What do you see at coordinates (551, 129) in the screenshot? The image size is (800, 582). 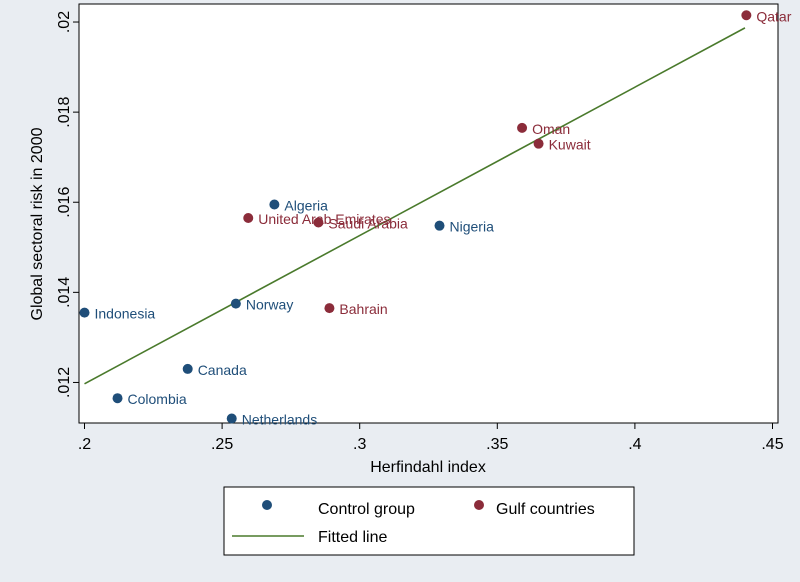 I see `point-label-oman: Oman` at bounding box center [551, 129].